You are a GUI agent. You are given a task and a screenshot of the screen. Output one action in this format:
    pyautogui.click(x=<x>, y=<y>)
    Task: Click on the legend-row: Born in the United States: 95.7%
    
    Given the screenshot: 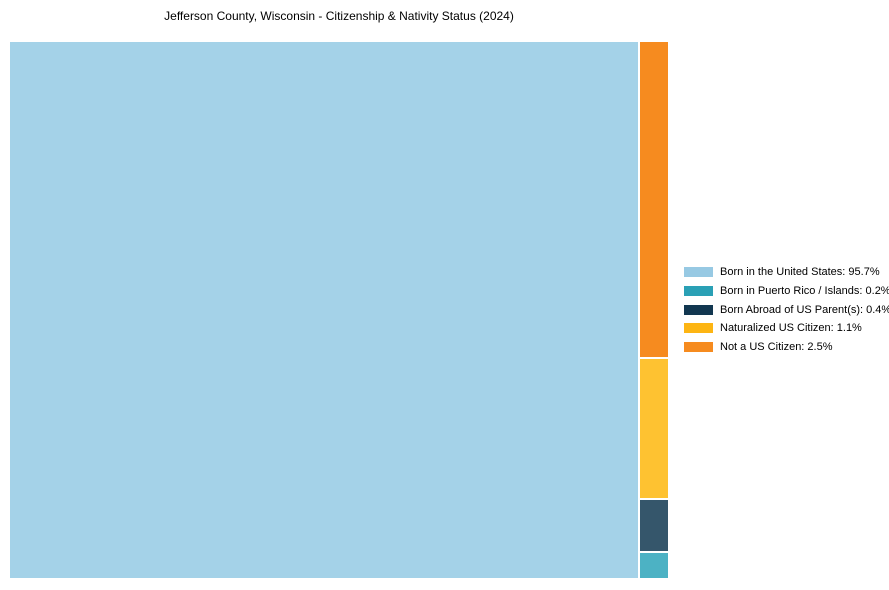 What is the action you would take?
    pyautogui.click(x=786, y=272)
    